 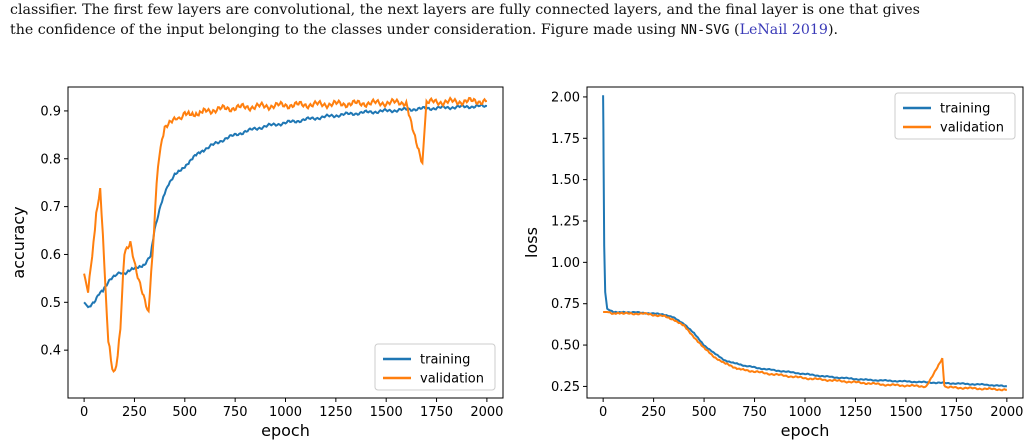 What do you see at coordinates (565, 180) in the screenshot?
I see `y-tick-label: 1.50` at bounding box center [565, 180].